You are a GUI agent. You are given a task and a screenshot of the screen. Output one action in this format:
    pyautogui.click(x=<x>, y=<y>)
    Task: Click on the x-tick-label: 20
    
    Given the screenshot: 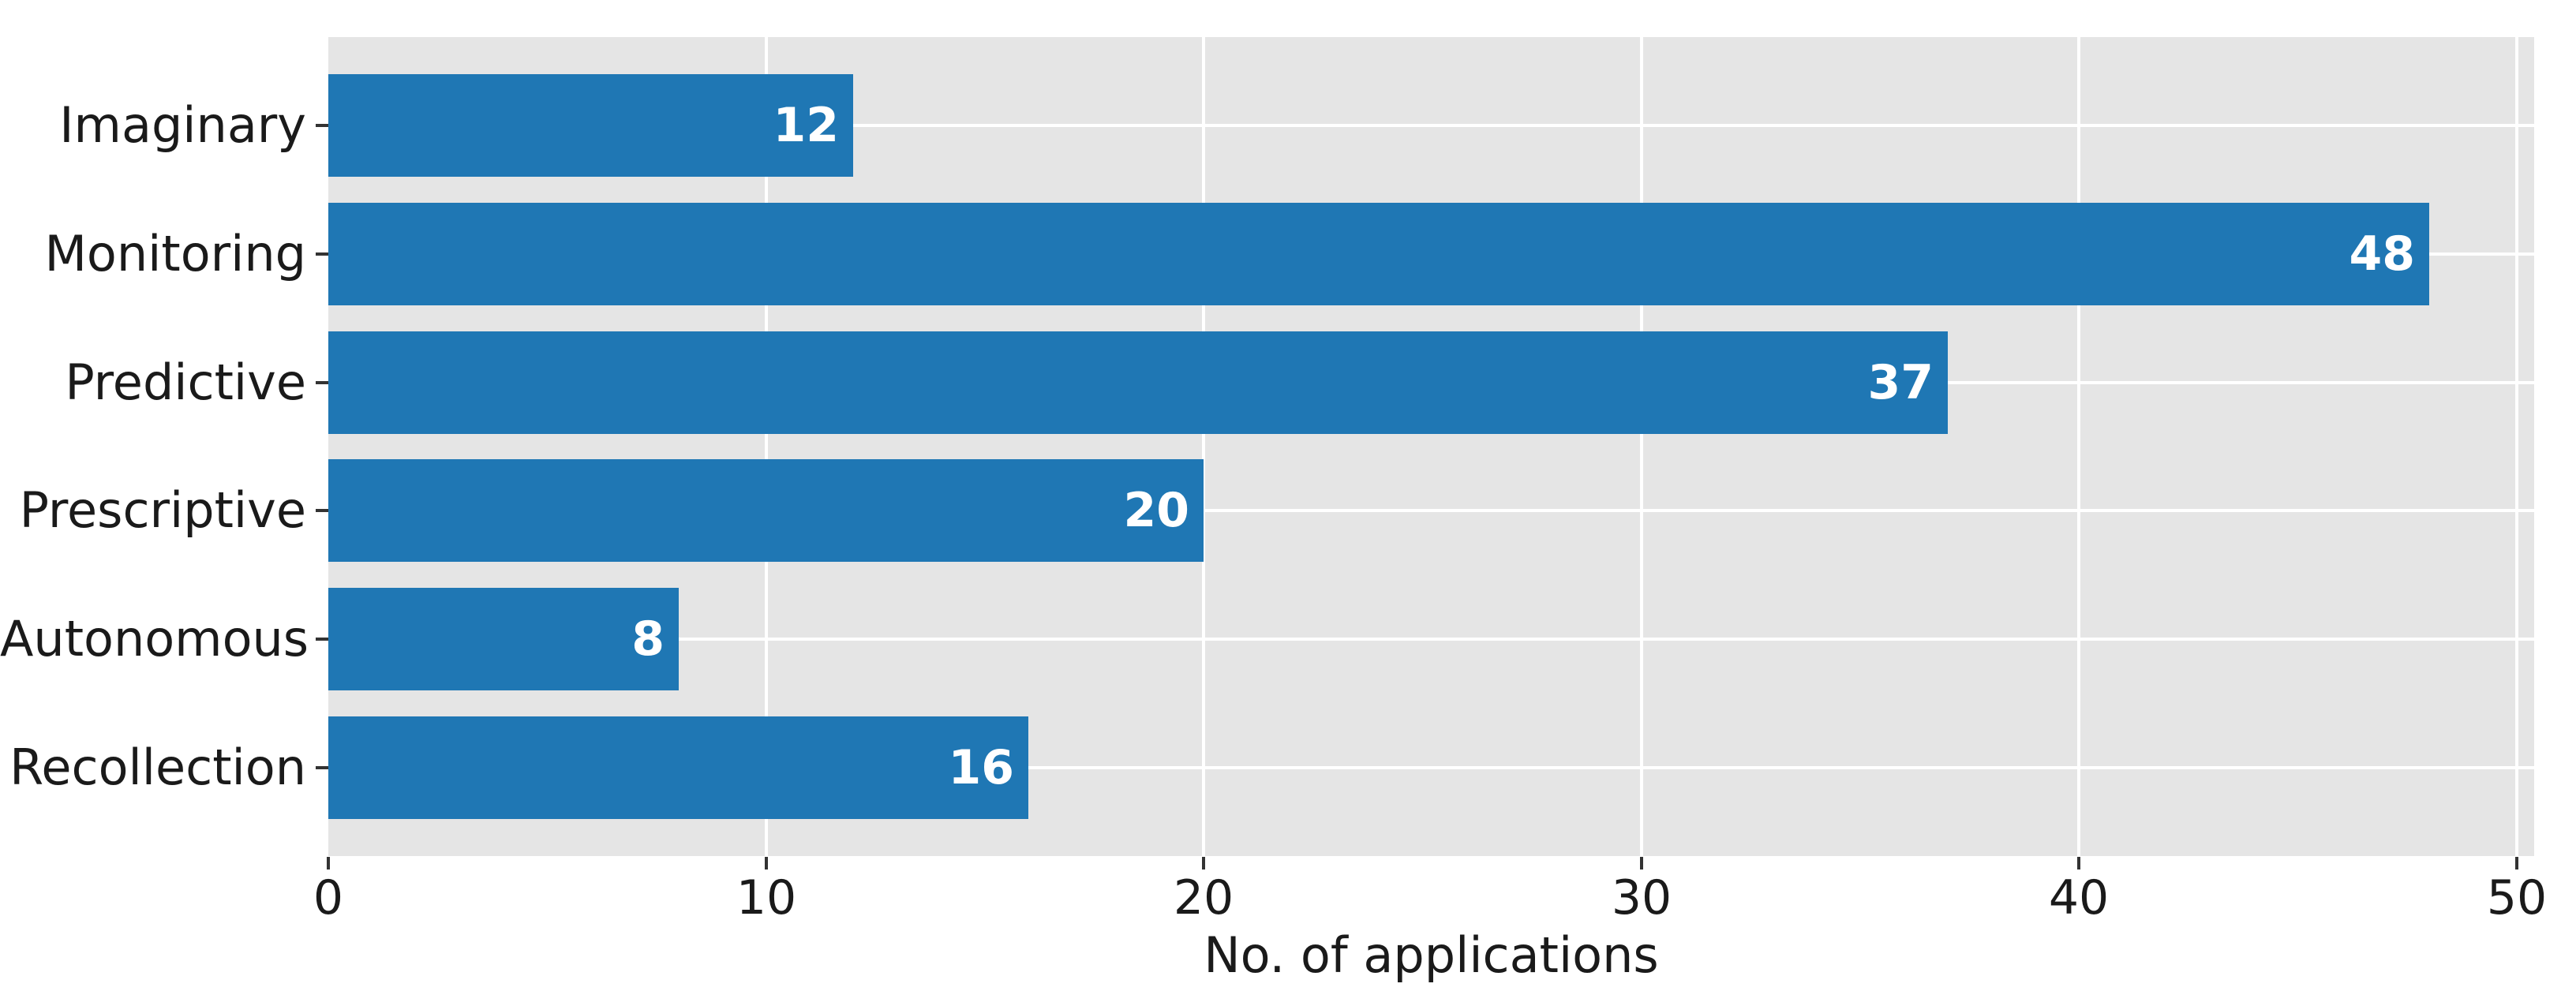 What is the action you would take?
    pyautogui.click(x=1203, y=898)
    